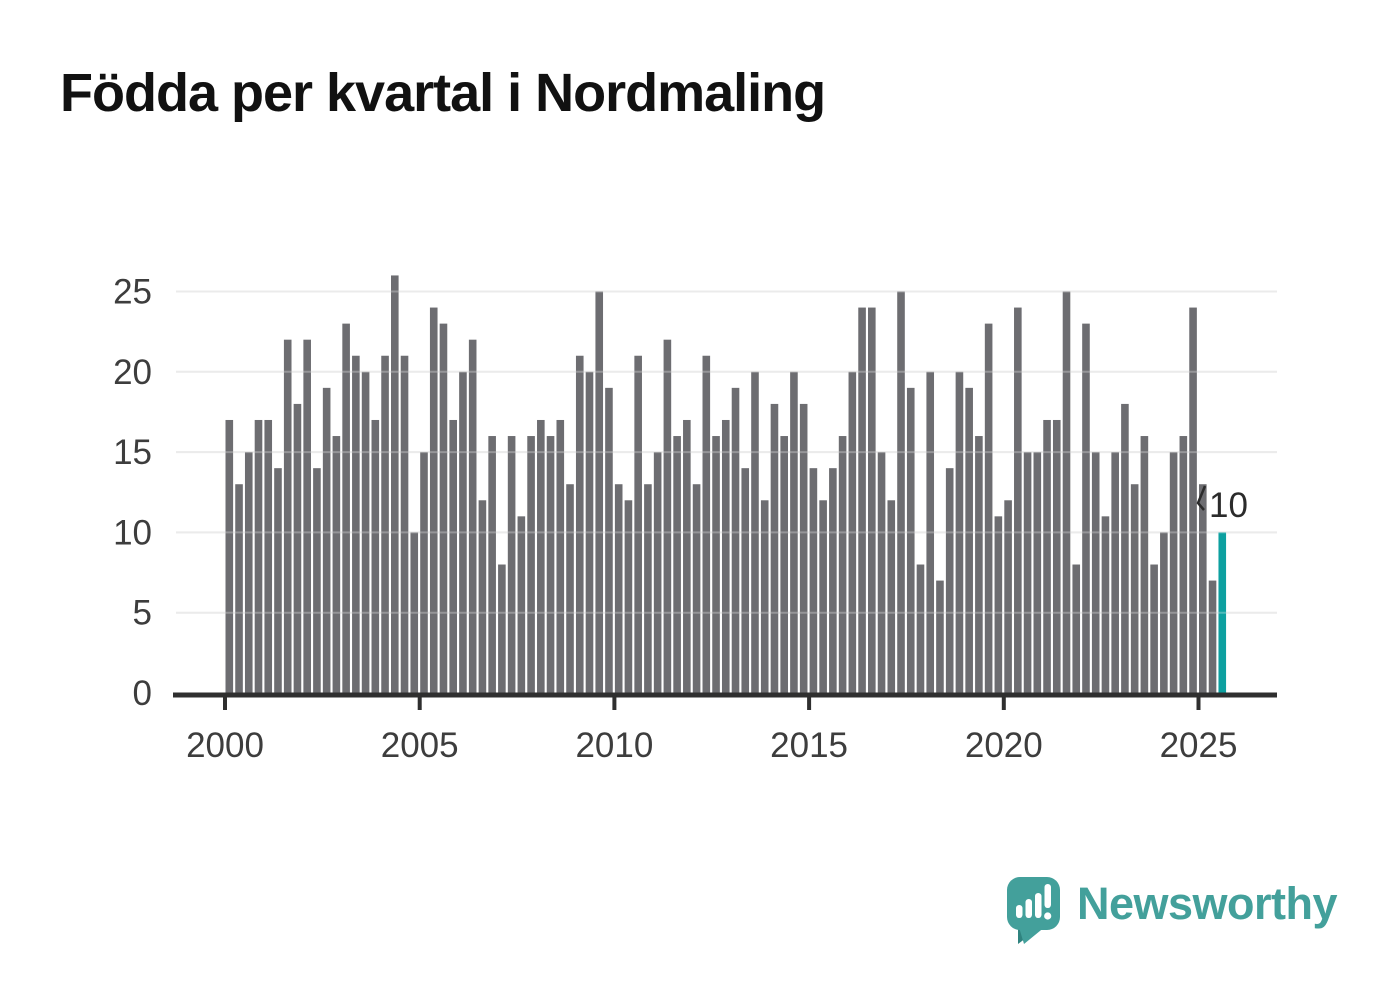 This screenshot has width=1382, height=999. I want to click on bar-2019-q3, so click(988, 508).